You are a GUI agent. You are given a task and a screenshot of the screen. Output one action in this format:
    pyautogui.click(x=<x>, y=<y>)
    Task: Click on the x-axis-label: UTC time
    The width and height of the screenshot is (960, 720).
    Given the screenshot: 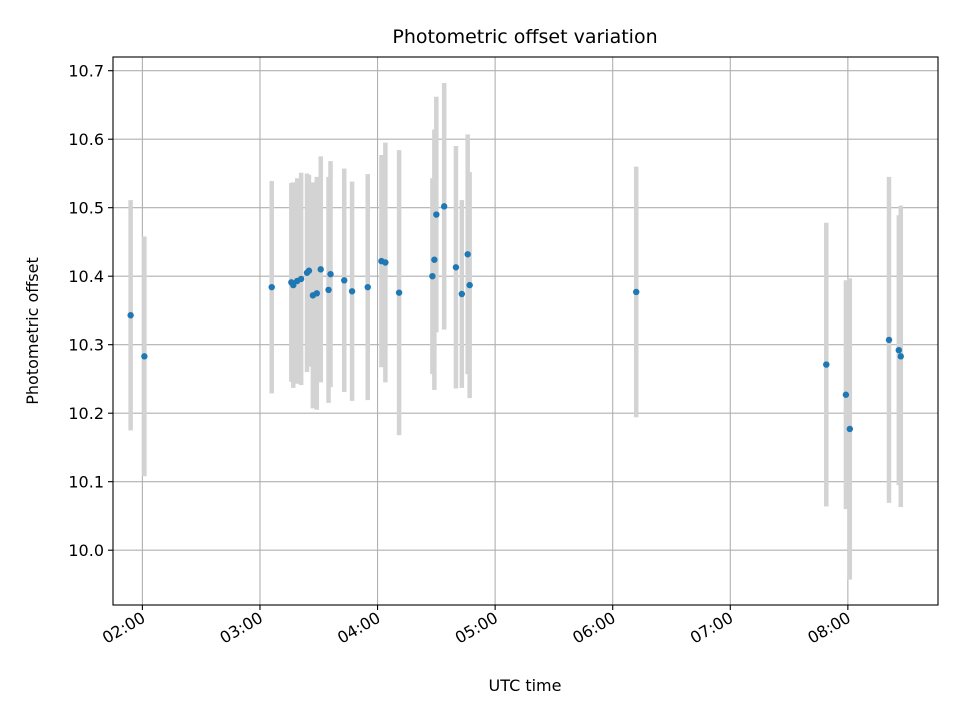 What is the action you would take?
    pyautogui.click(x=525, y=685)
    